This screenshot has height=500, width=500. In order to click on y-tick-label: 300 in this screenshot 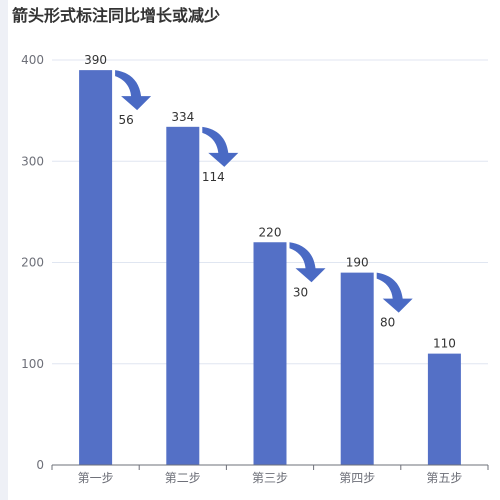, I will do `click(32, 161)`.